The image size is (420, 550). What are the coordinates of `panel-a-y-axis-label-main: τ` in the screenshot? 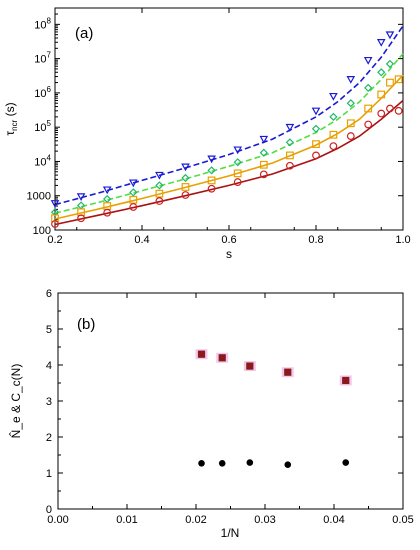 It's located at (10, 133).